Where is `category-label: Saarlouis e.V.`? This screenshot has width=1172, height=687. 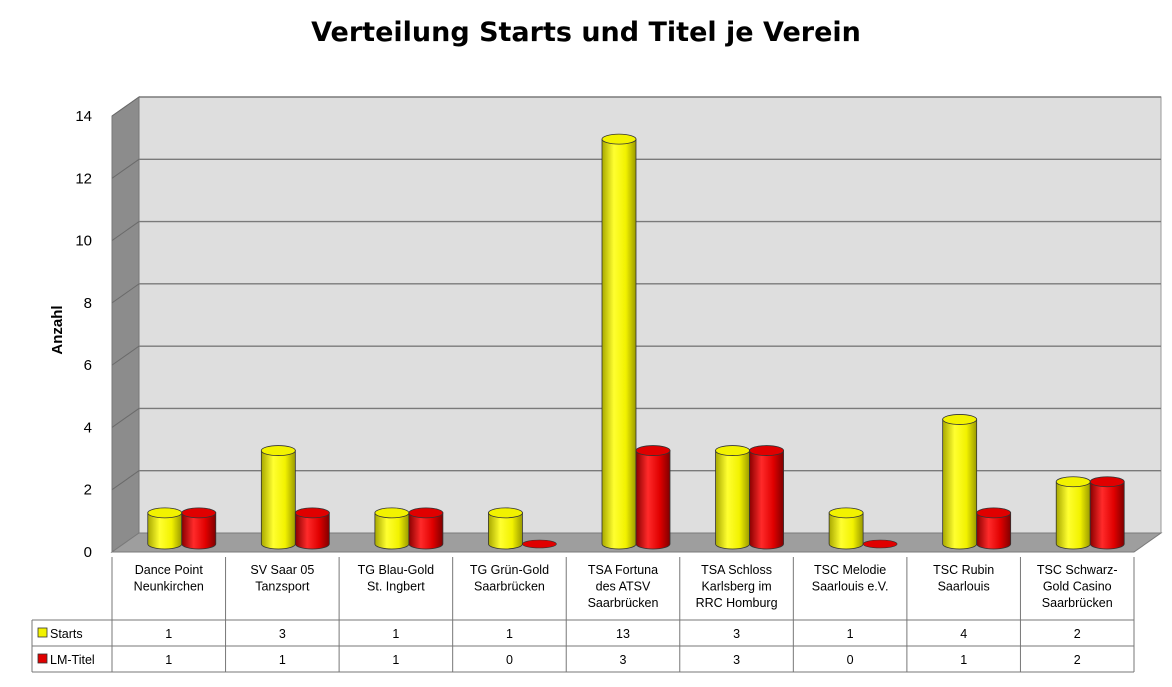 category-label: Saarlouis e.V. is located at coordinates (850, 587).